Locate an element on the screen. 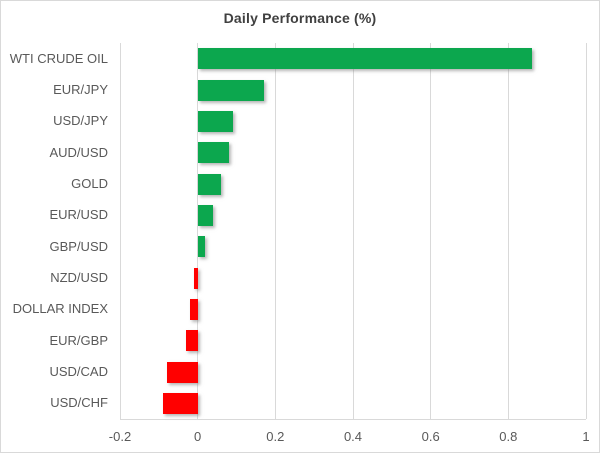 The width and height of the screenshot is (600, 453). x-axis-line is located at coordinates (353, 419).